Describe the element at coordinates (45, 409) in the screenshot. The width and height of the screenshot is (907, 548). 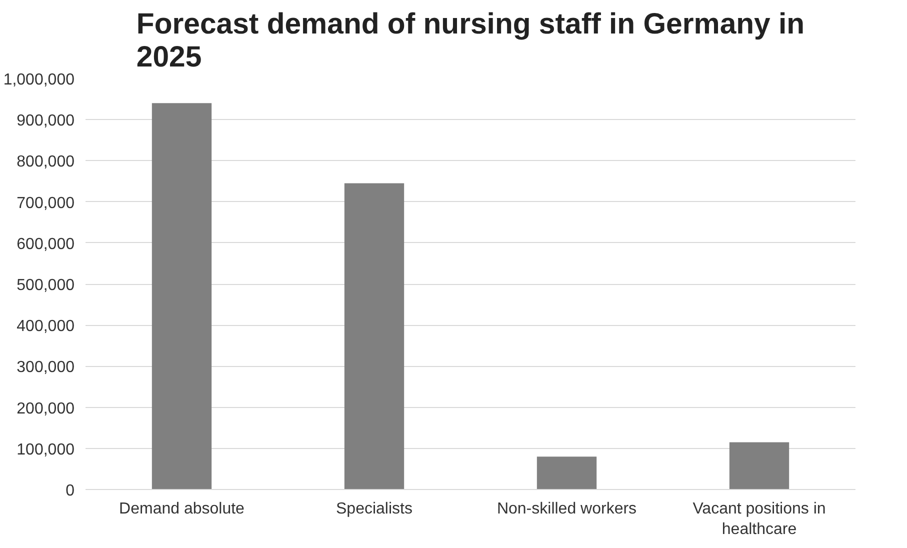
I see `y-tick-label: 200,000` at that location.